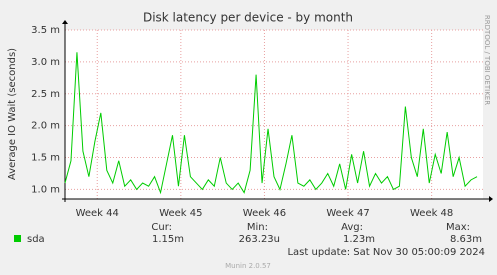 The width and height of the screenshot is (497, 275). I want to click on legend-label: sda, so click(36, 239).